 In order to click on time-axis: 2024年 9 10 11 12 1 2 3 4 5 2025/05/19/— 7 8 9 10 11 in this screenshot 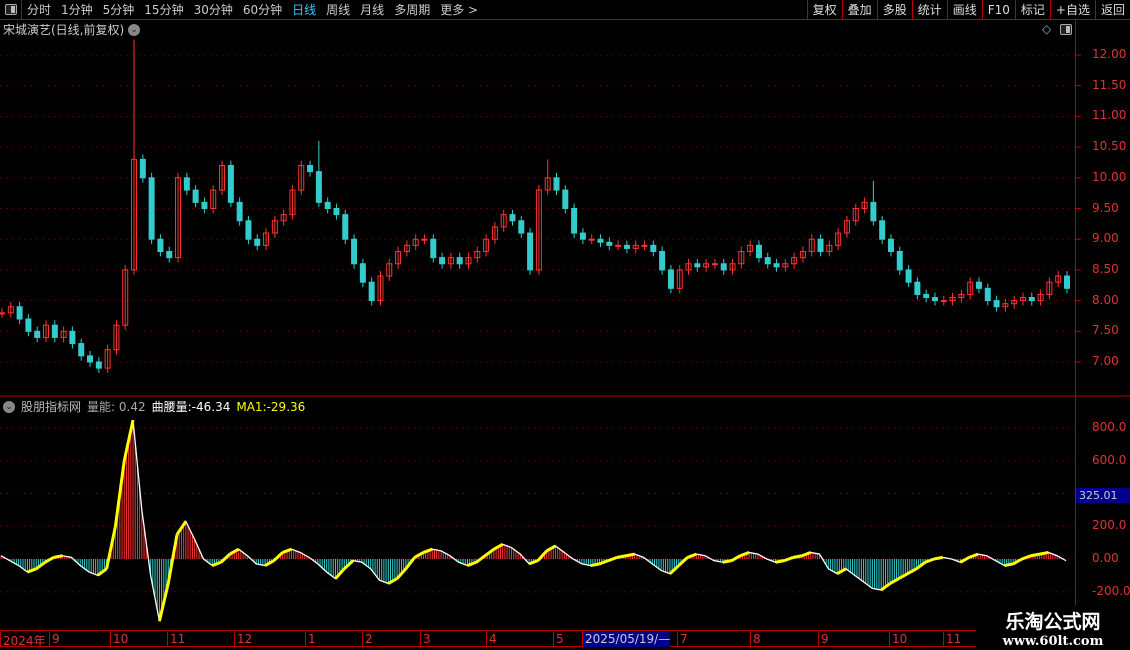, I will do `click(565, 639)`.